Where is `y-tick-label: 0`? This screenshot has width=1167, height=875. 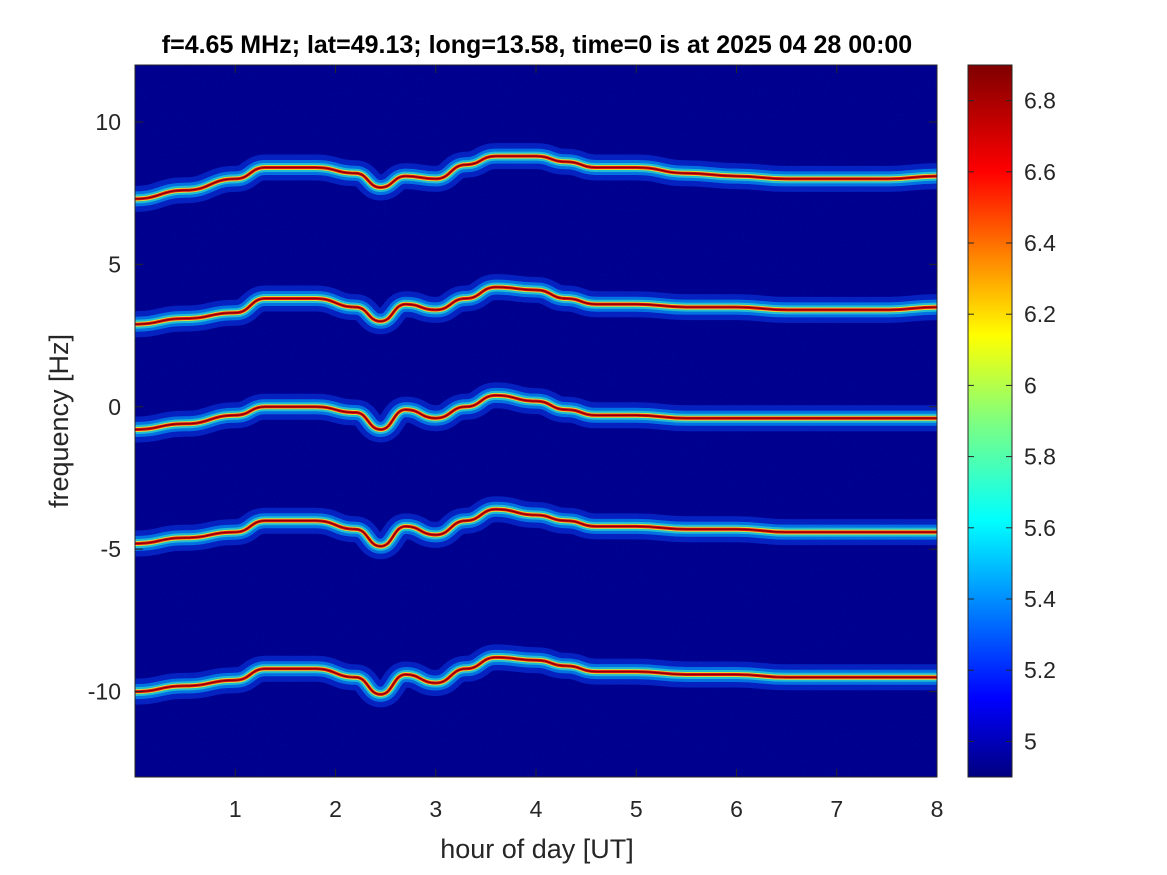
y-tick-label: 0 is located at coordinates (114, 407).